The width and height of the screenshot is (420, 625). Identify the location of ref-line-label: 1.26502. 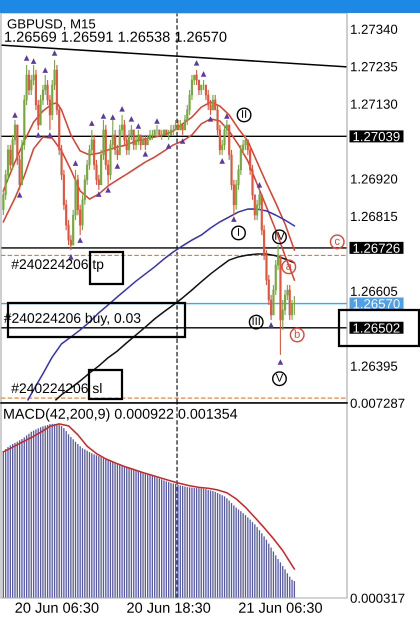
(377, 328).